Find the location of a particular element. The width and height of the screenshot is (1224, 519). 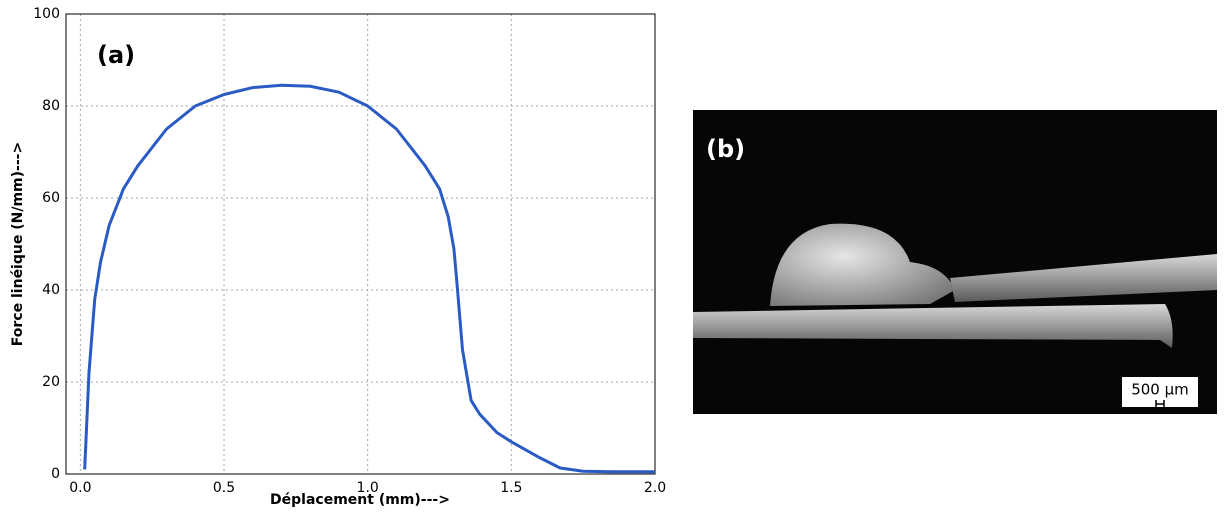

weld-nugget is located at coordinates (862, 264).